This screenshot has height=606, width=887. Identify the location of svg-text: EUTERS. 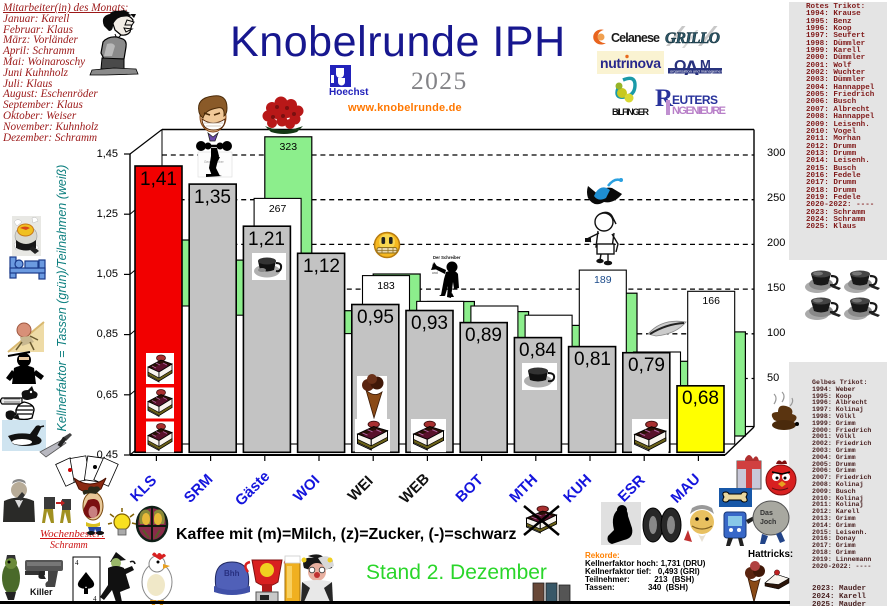
(695, 100).